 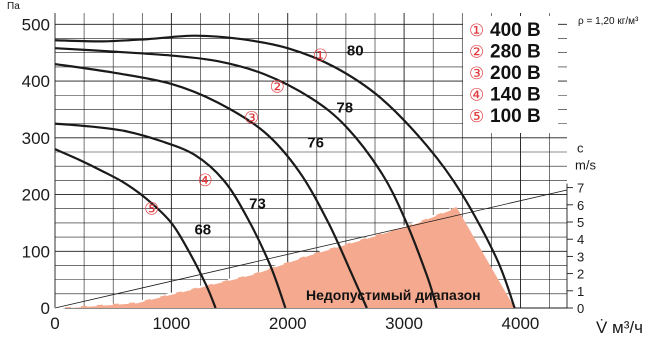 What do you see at coordinates (54, 323) in the screenshot?
I see `x-tick-label: 0` at bounding box center [54, 323].